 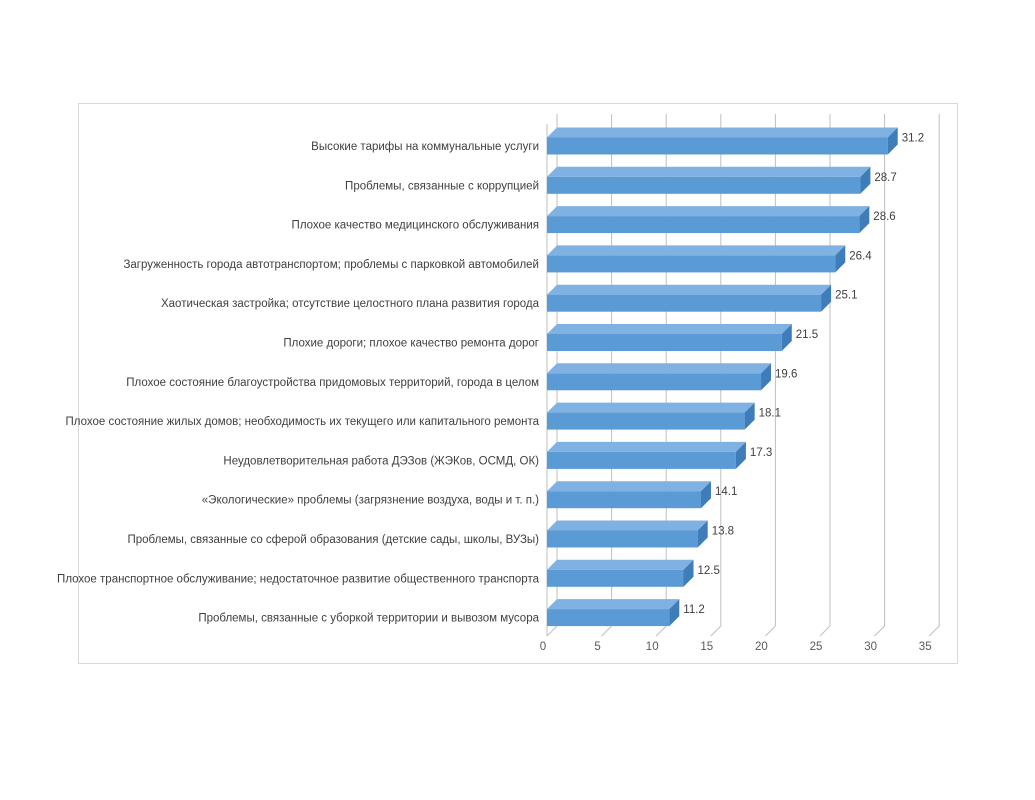 What do you see at coordinates (860, 256) in the screenshot?
I see `data-label: 26.4` at bounding box center [860, 256].